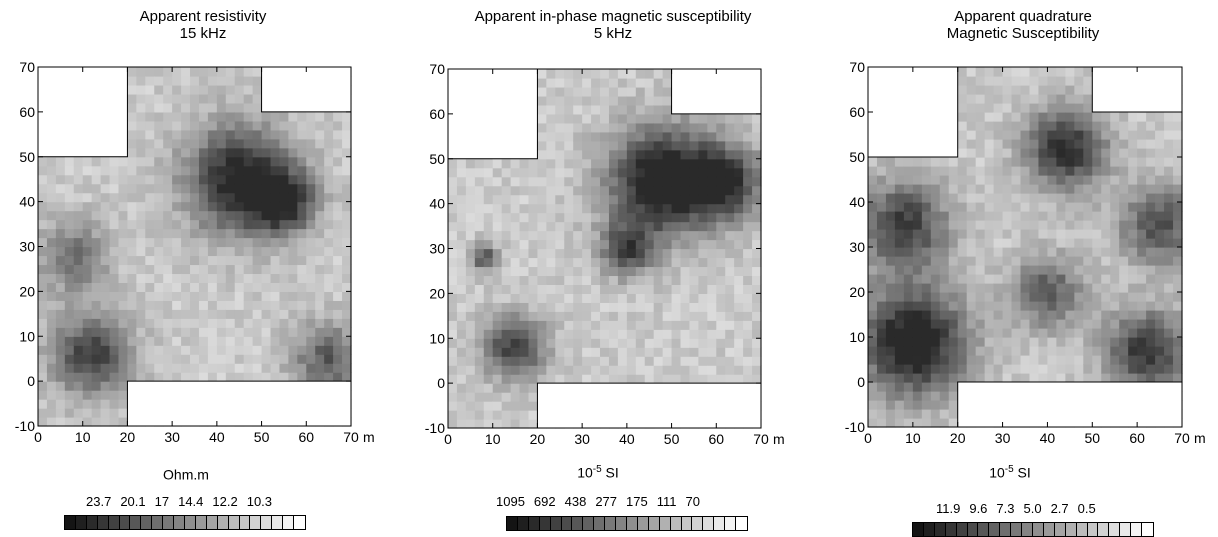 The width and height of the screenshot is (1218, 537). Describe the element at coordinates (128, 437) in the screenshot. I see `x-tick-label: 20` at that location.